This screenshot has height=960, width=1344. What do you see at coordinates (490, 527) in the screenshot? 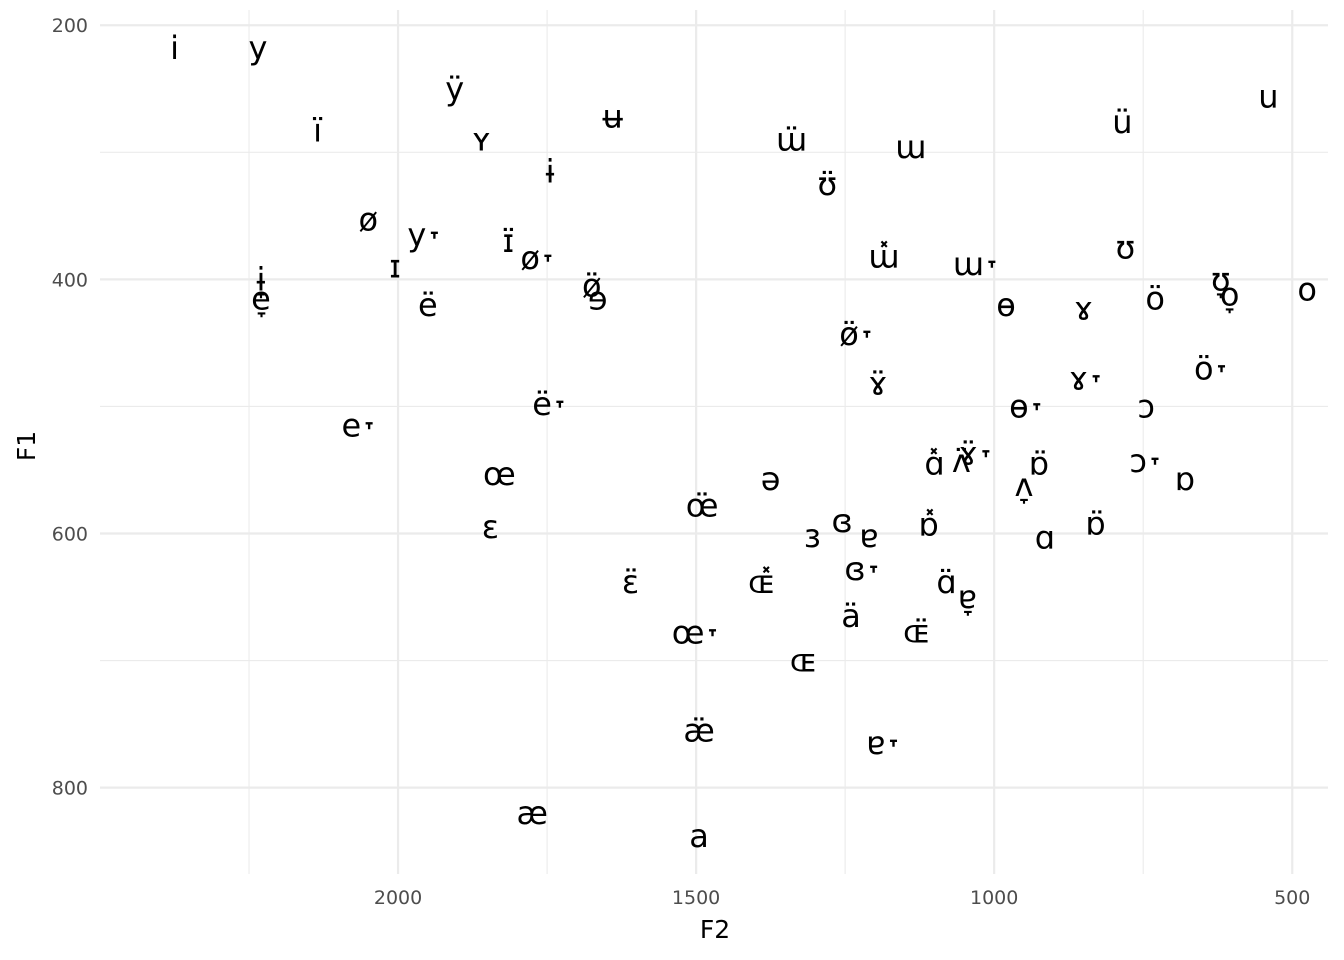
I see `vowel-point-label: ɛ` at bounding box center [490, 527].